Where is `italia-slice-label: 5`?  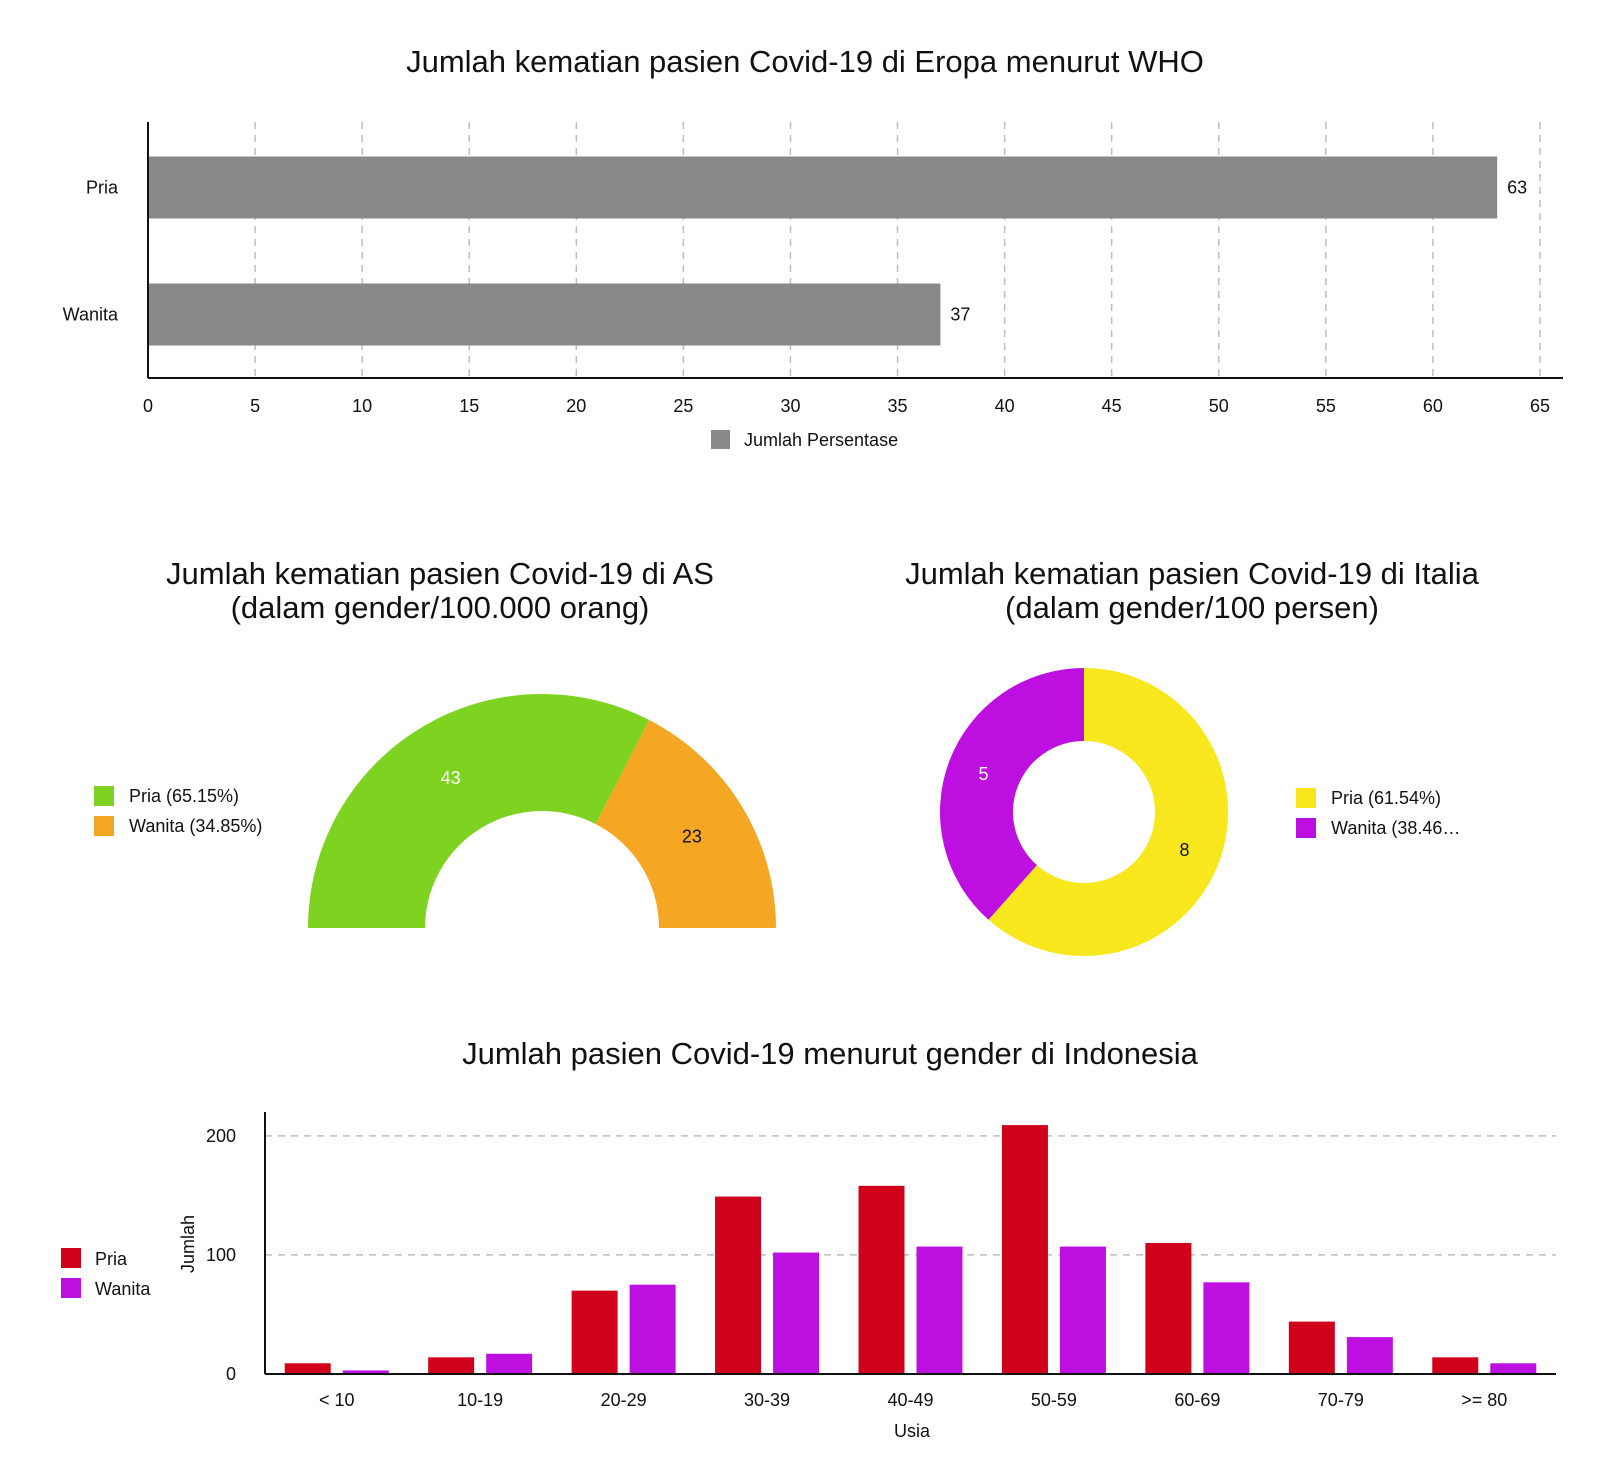
italia-slice-label: 5 is located at coordinates (983, 774).